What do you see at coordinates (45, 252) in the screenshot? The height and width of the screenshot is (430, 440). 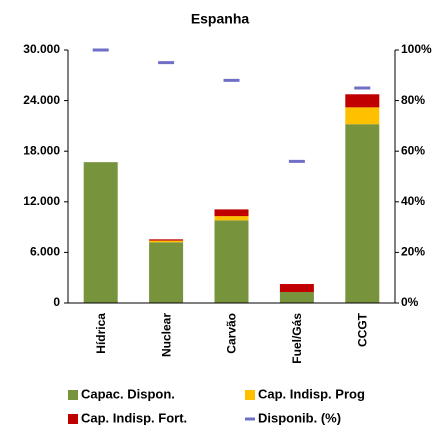 I see `y-tick-label: 6.000` at bounding box center [45, 252].